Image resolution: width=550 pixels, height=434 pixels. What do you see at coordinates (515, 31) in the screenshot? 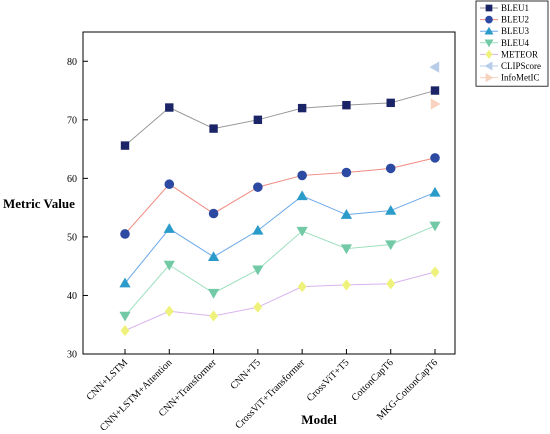
I see `legend-label: BLEU3` at bounding box center [515, 31].